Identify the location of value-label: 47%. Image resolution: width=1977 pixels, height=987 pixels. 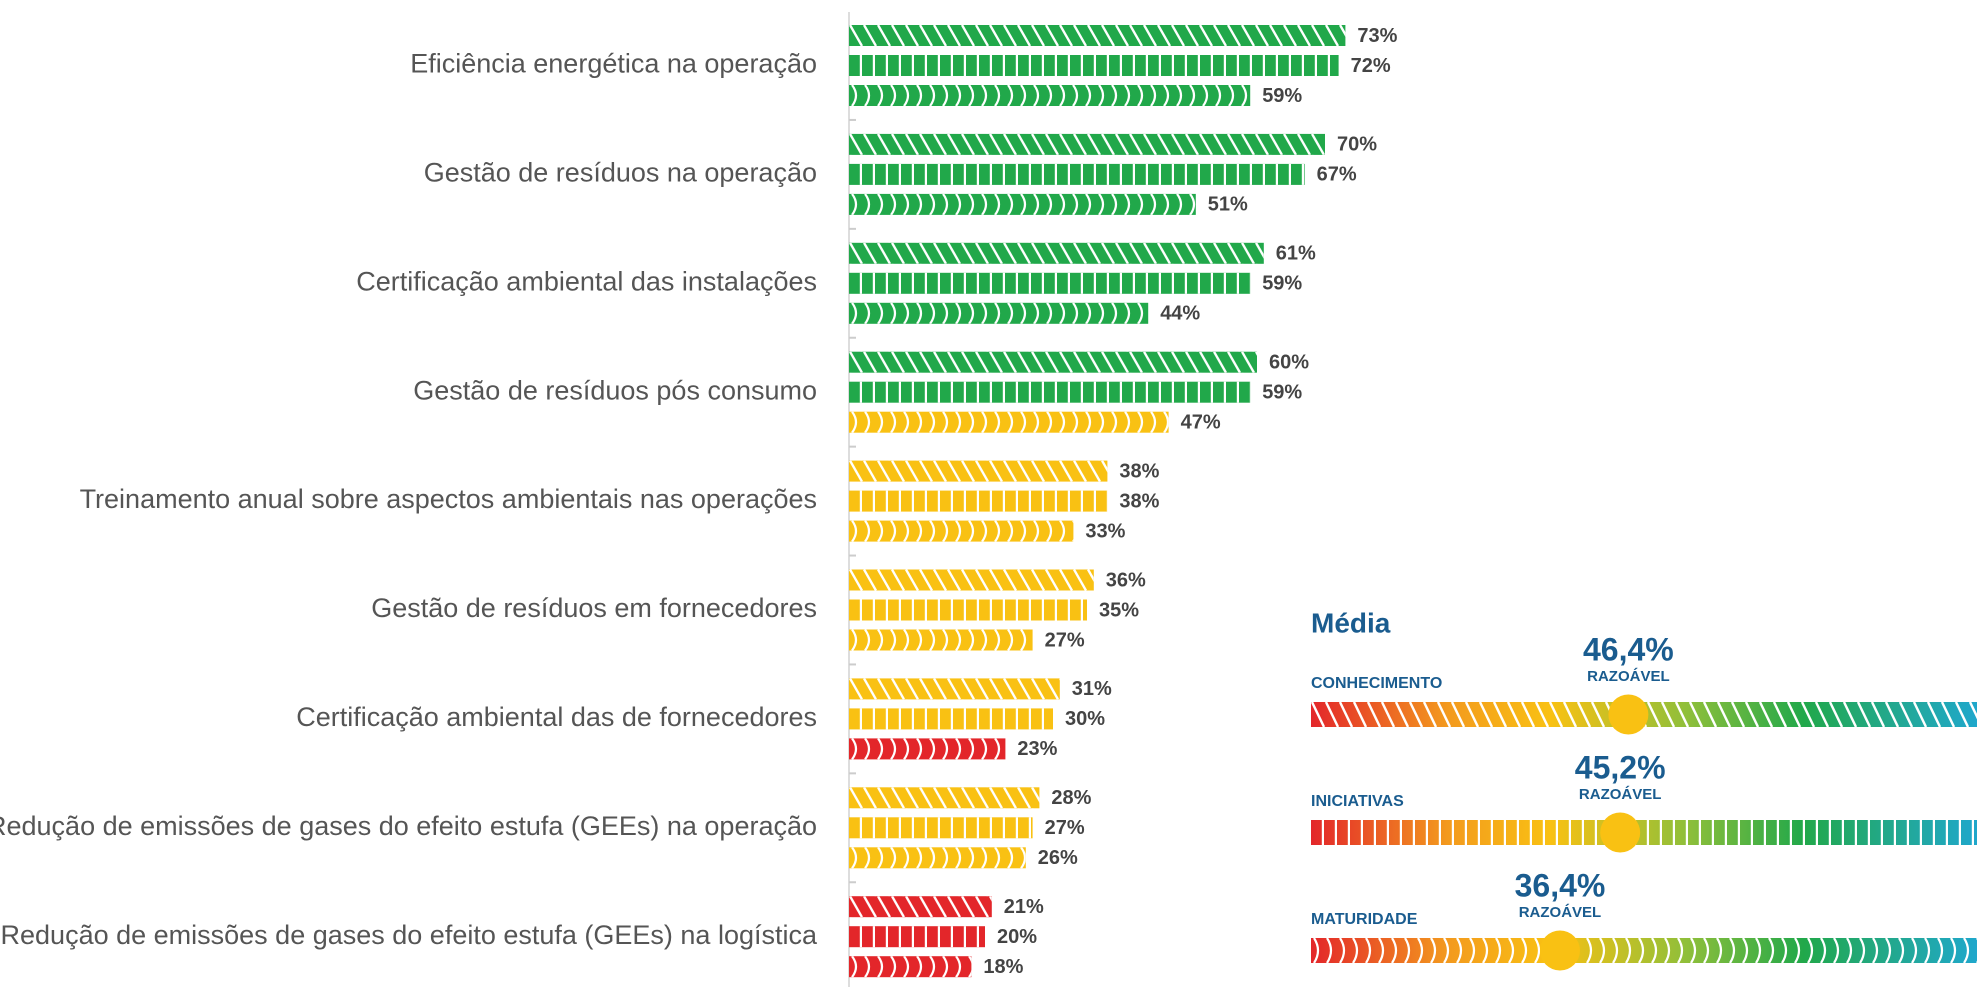
(1201, 422).